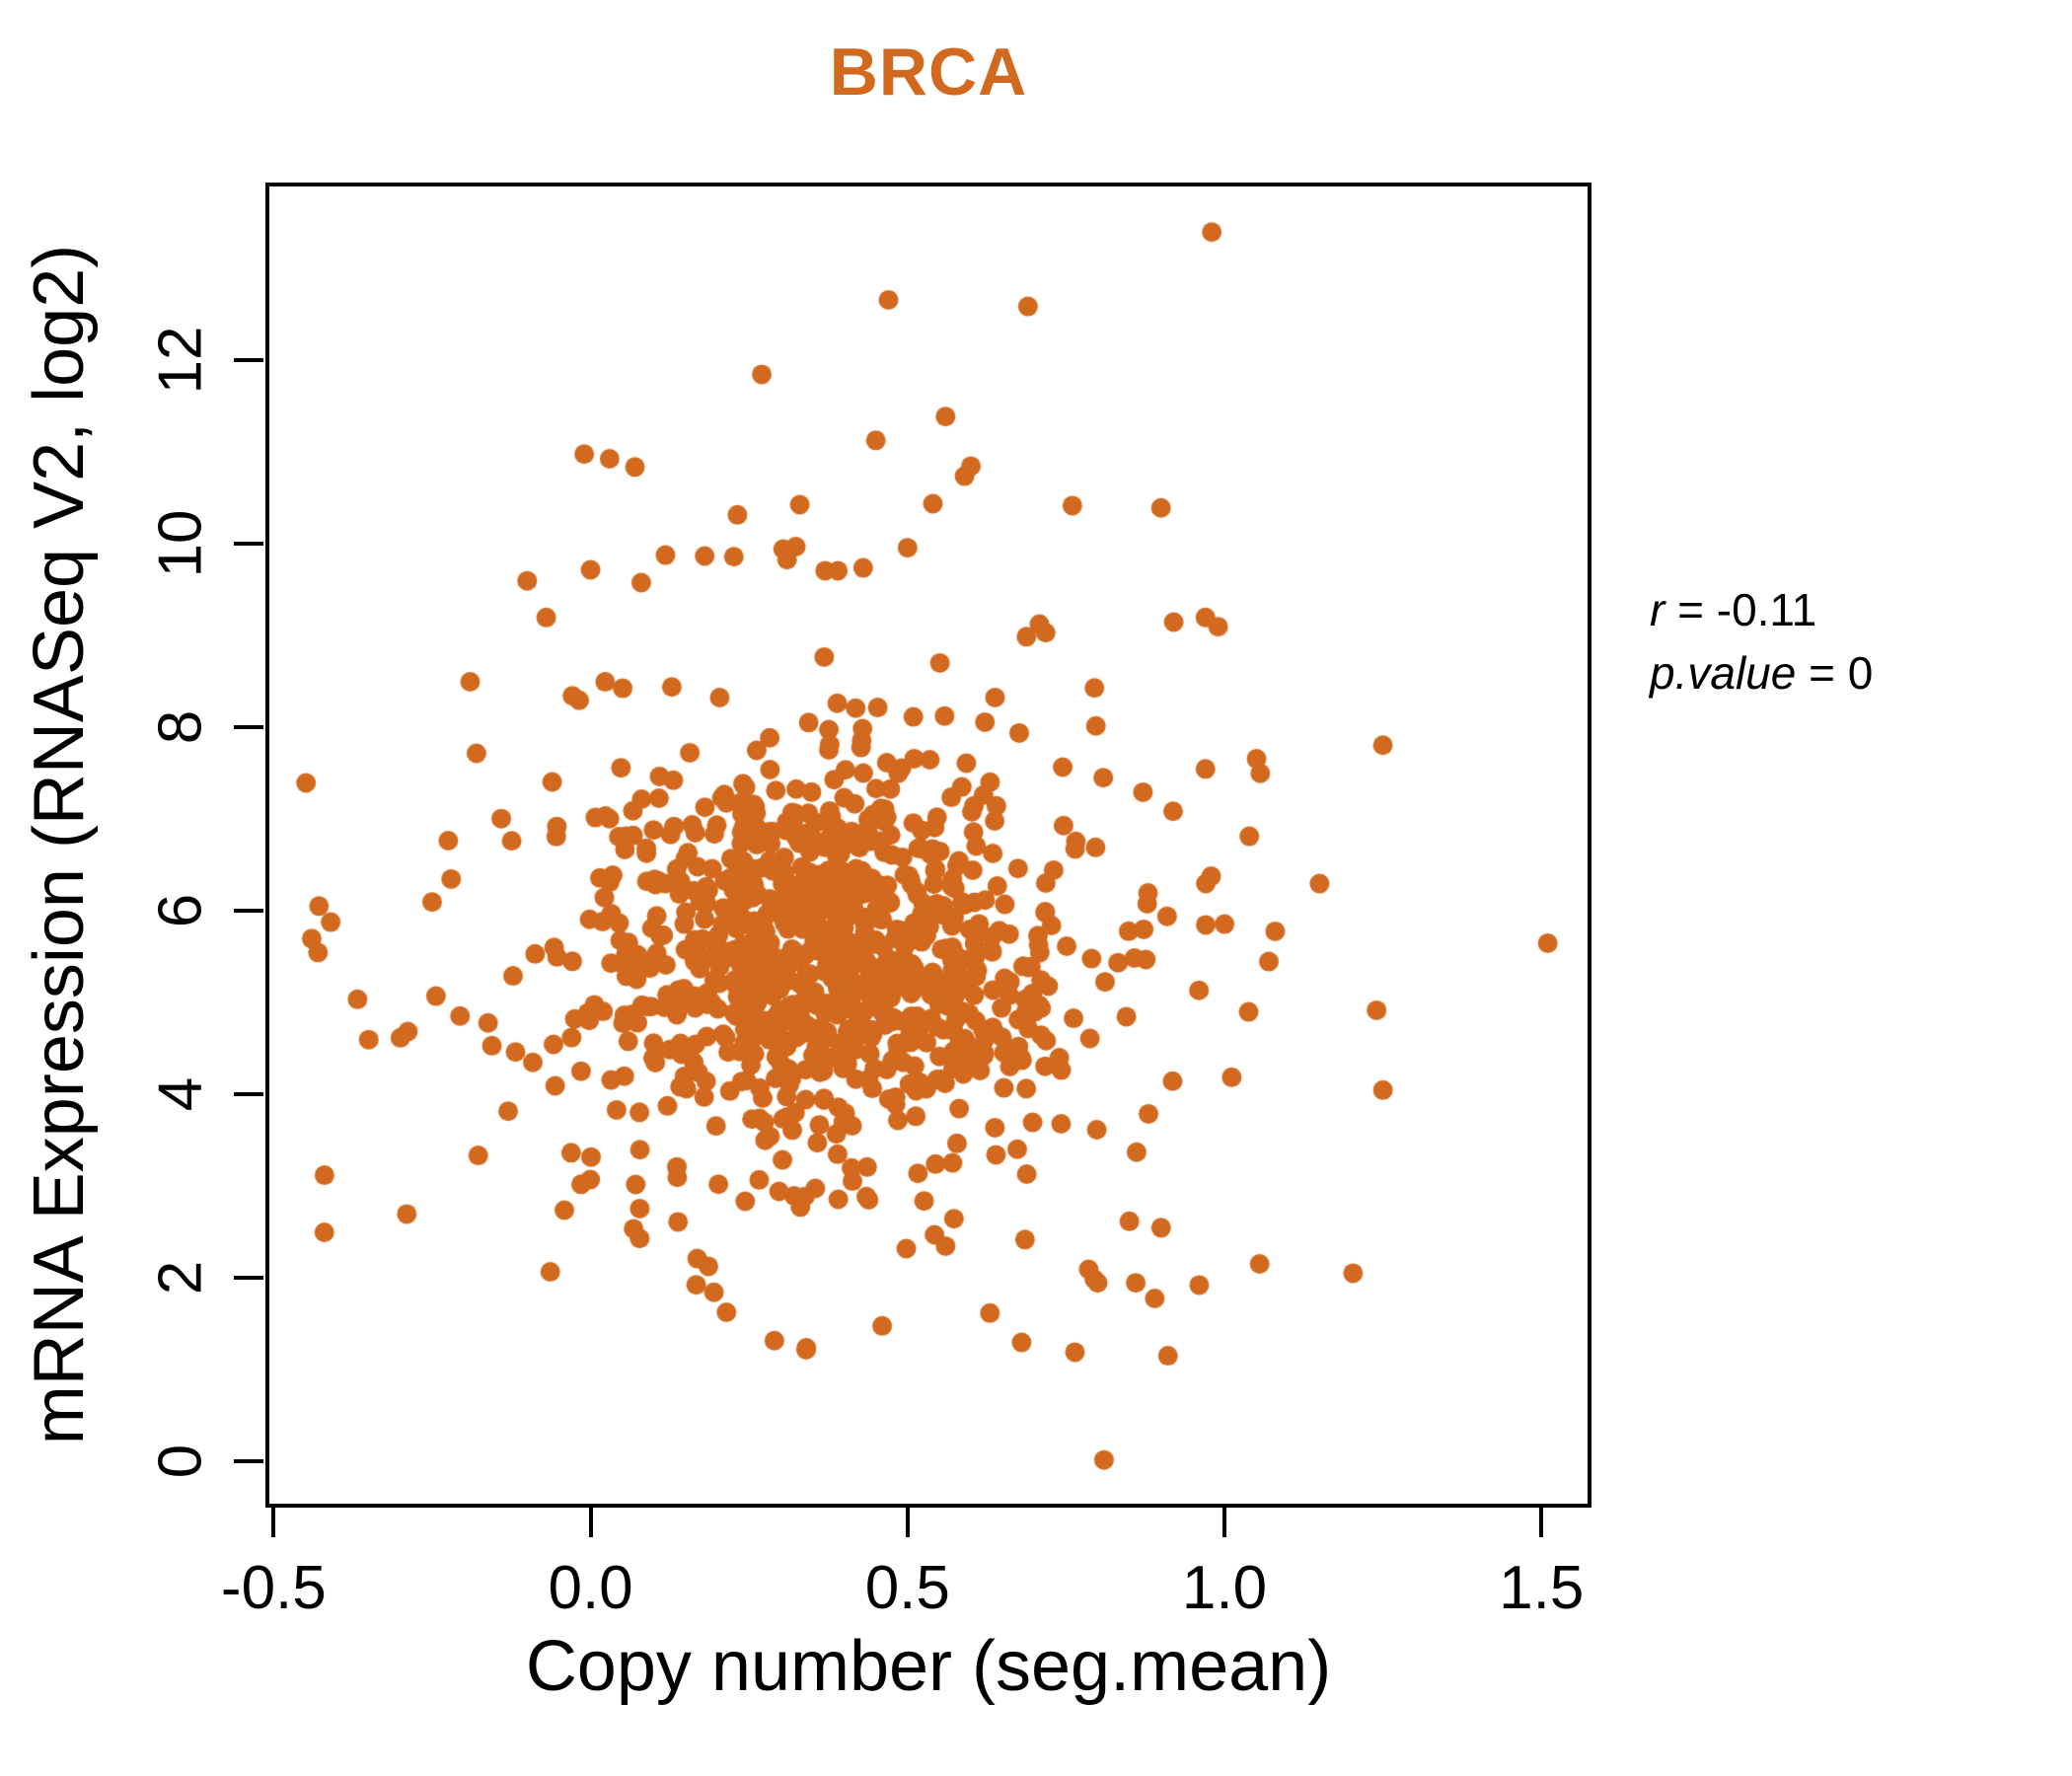 The height and width of the screenshot is (1776, 2072). I want to click on x-tick-label: 0.5, so click(907, 1588).